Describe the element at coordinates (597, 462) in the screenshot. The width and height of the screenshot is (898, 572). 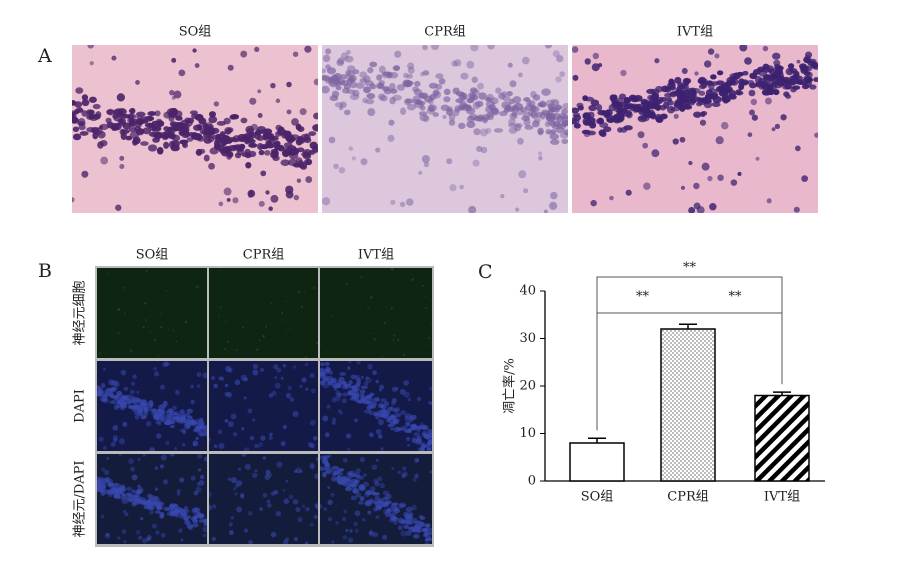
I see `bar` at that location.